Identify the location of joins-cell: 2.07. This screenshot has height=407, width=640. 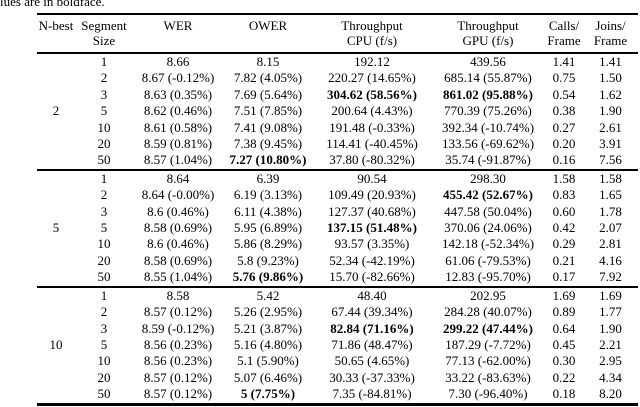
(610, 228).